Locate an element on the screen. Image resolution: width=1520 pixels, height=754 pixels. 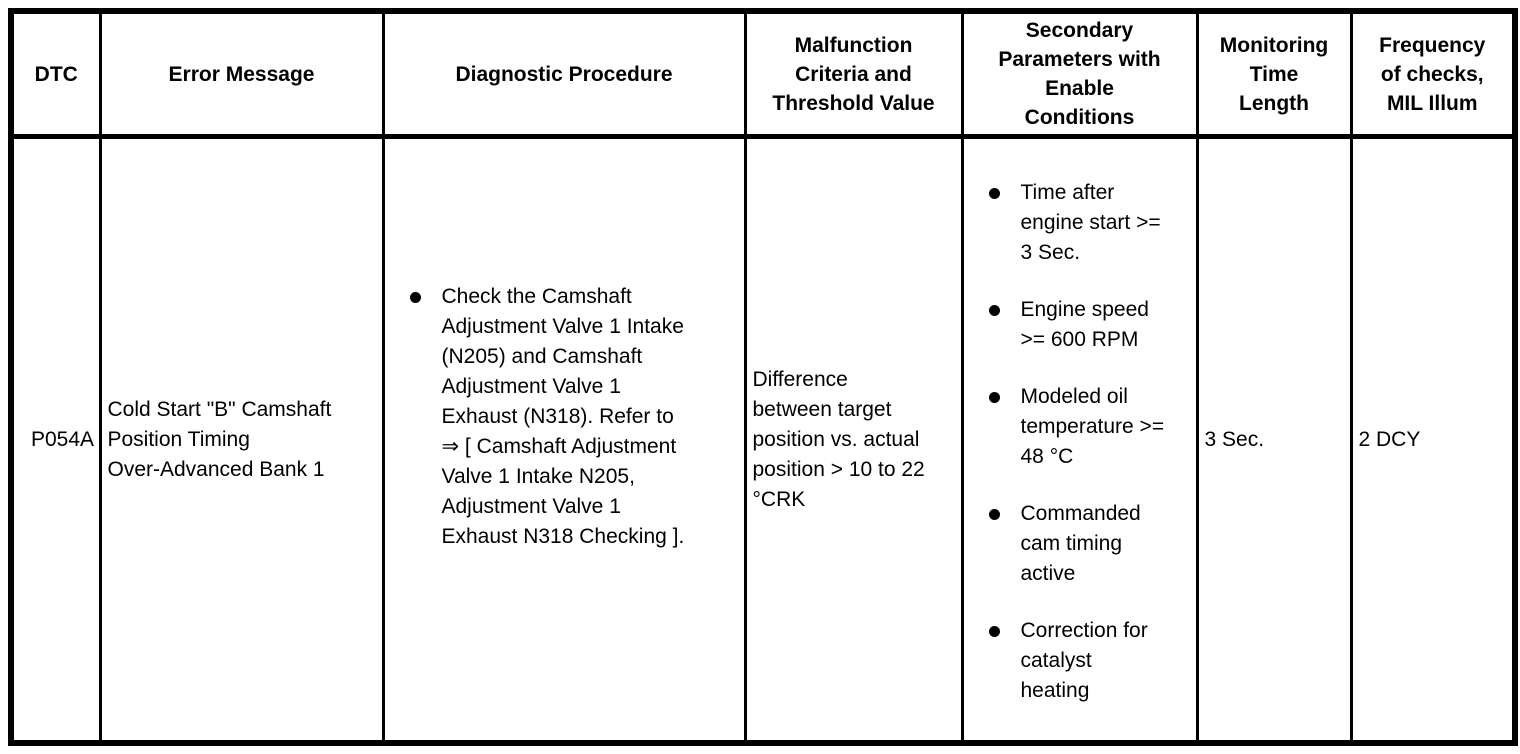
column-header-frequency-of-checks: Frequency of checks, MIL Illum is located at coordinates (1433, 74).